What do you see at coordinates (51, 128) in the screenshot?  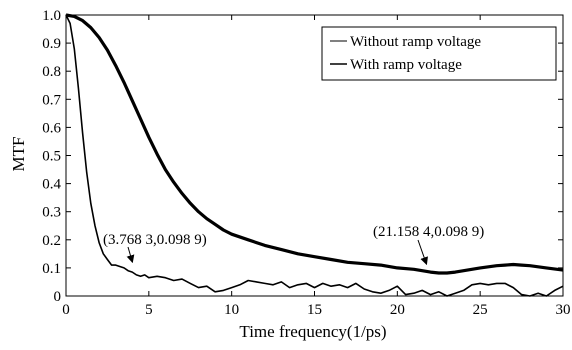 I see `y-tick-label: 0.6` at bounding box center [51, 128].